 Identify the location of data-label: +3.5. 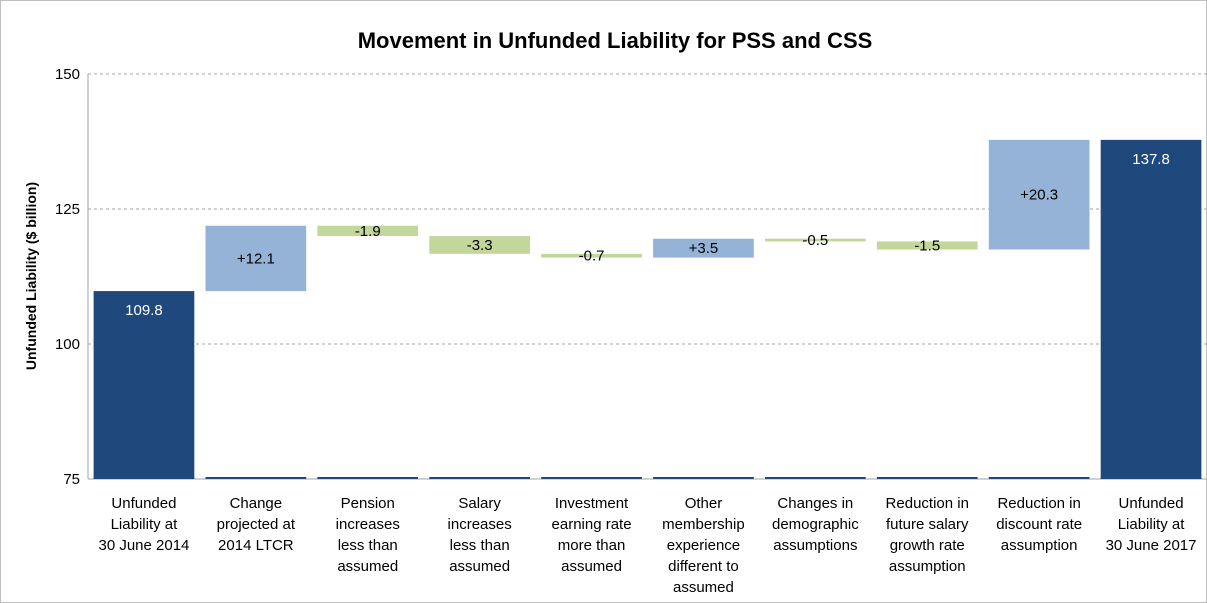
(704, 248).